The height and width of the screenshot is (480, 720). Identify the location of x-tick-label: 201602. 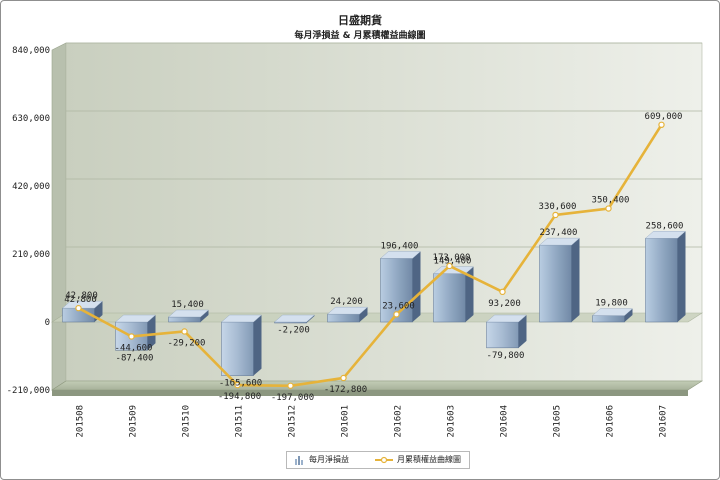
(399, 421).